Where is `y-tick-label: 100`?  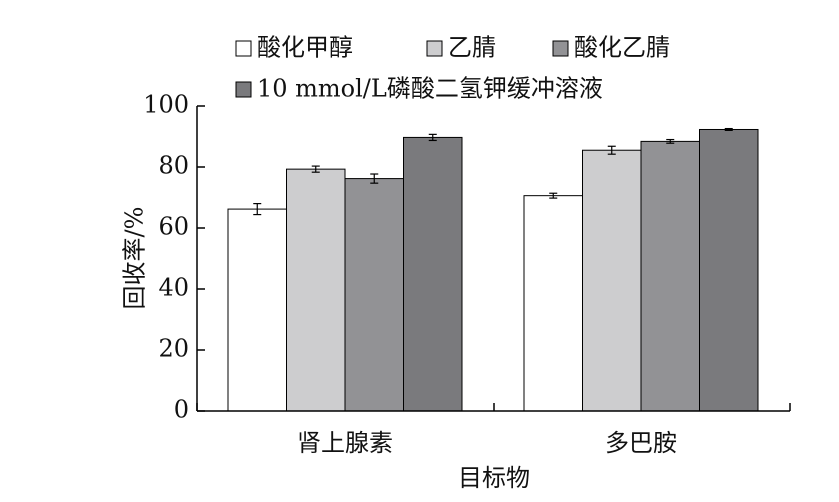 y-tick-label: 100 is located at coordinates (166, 105).